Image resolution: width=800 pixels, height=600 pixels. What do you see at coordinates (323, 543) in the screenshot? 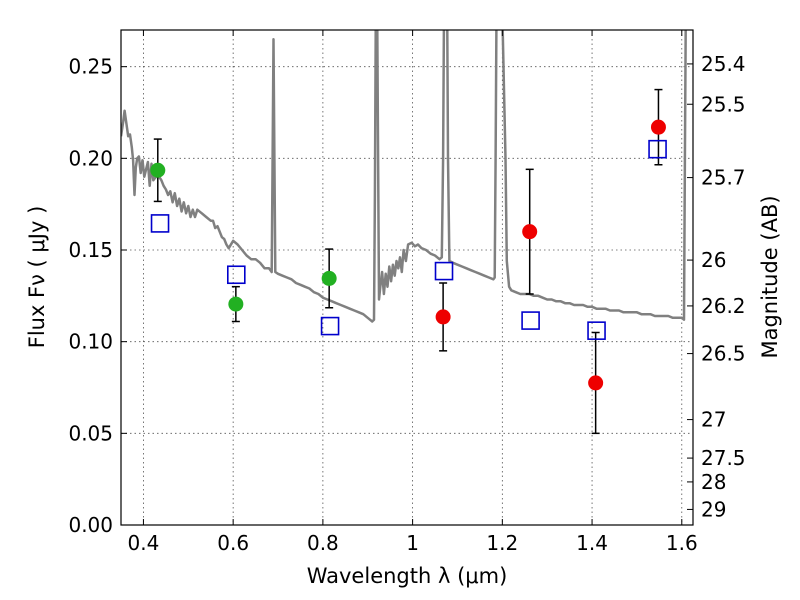
I see `x-tick-label: 0.8` at bounding box center [323, 543].